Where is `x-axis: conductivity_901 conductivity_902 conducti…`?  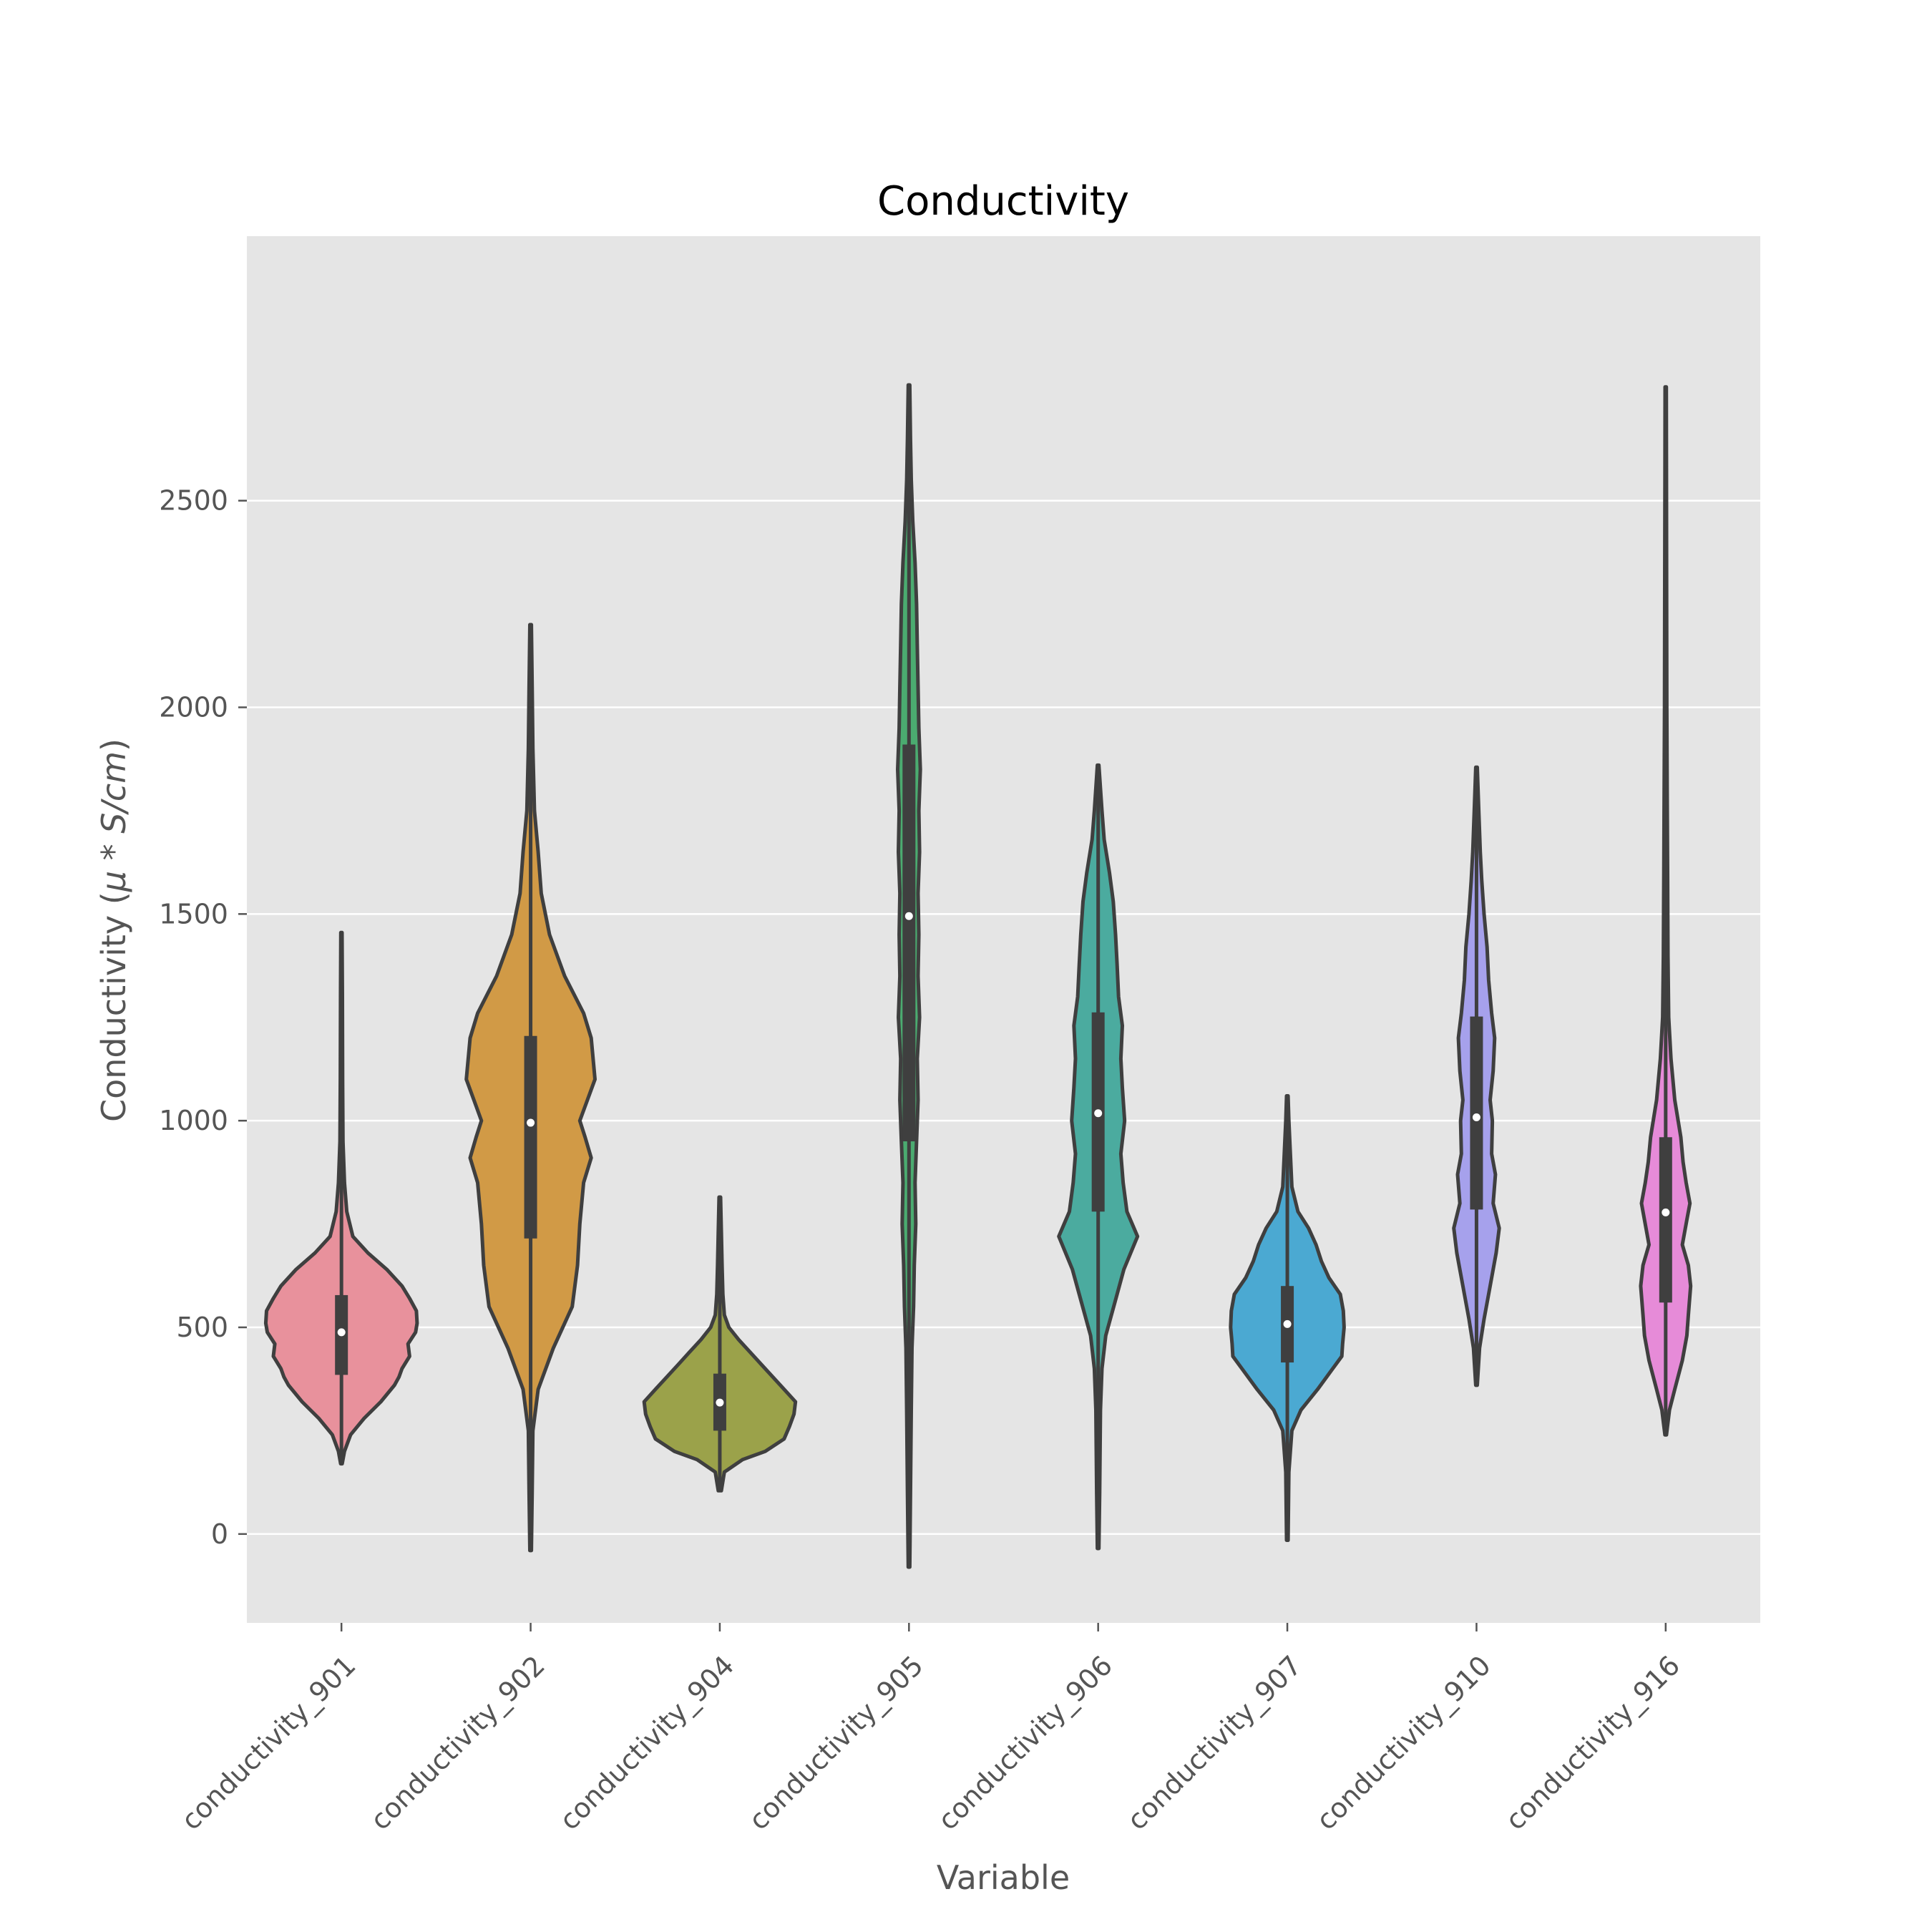 x-axis: conductivity_901 conductivity_902 conducti… is located at coordinates (930, 1729).